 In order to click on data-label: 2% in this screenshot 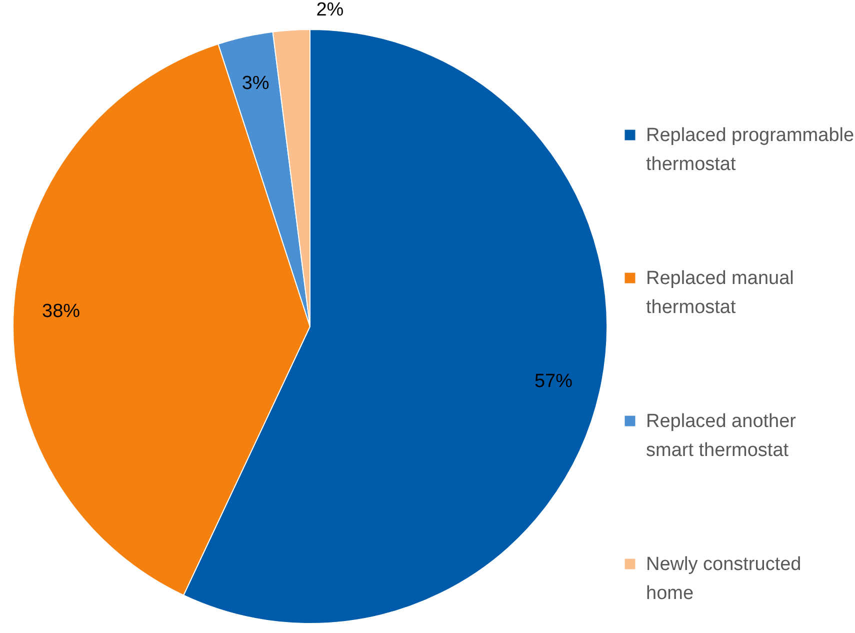, I will do `click(330, 10)`.